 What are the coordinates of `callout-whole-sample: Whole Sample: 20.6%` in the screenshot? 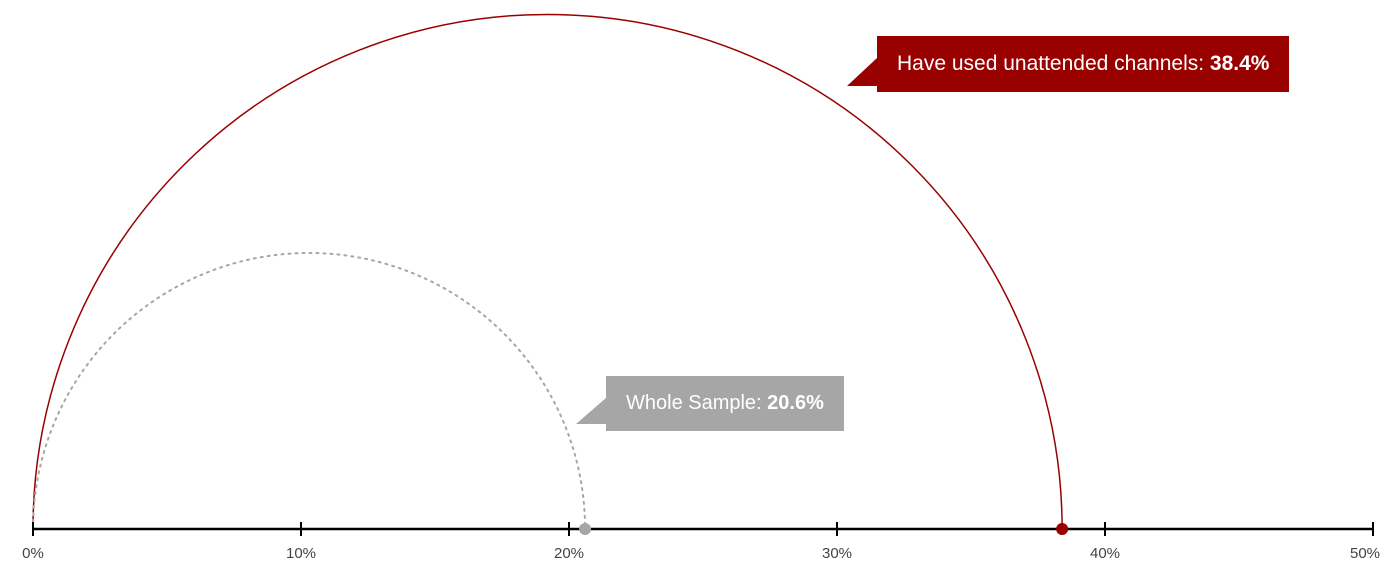 It's located at (710, 403).